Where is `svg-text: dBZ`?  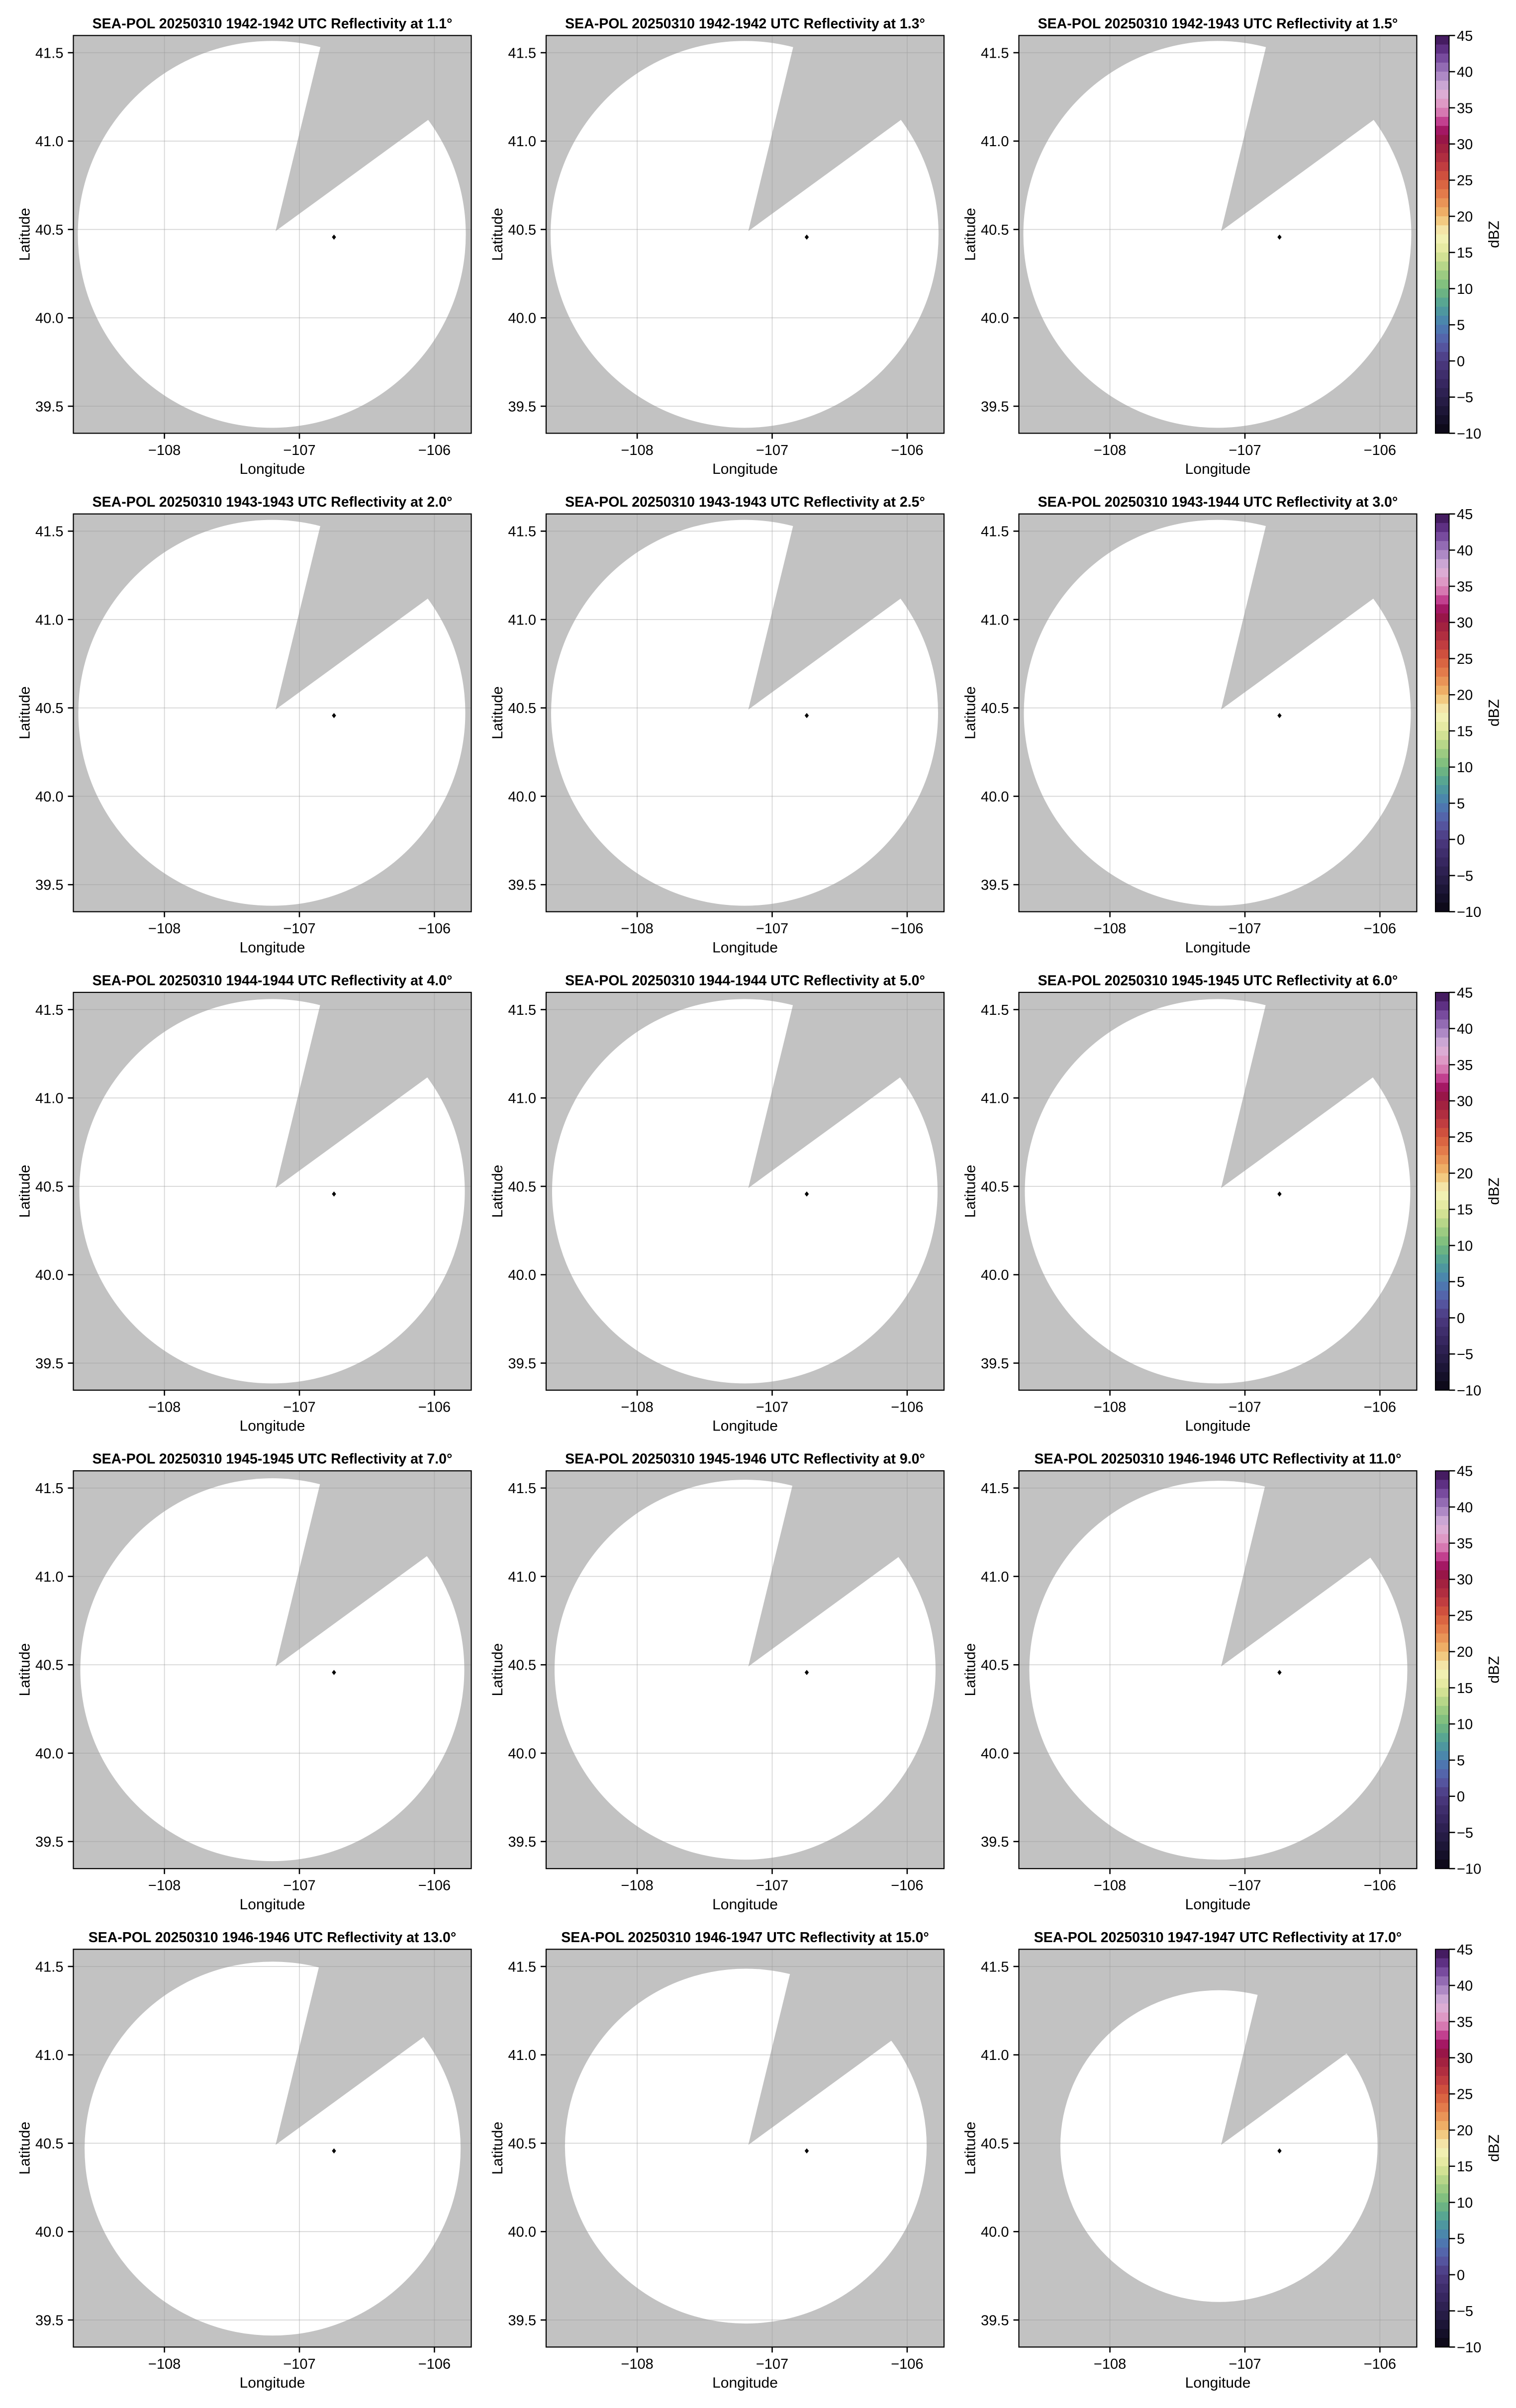
svg-text: dBZ is located at coordinates (1494, 712).